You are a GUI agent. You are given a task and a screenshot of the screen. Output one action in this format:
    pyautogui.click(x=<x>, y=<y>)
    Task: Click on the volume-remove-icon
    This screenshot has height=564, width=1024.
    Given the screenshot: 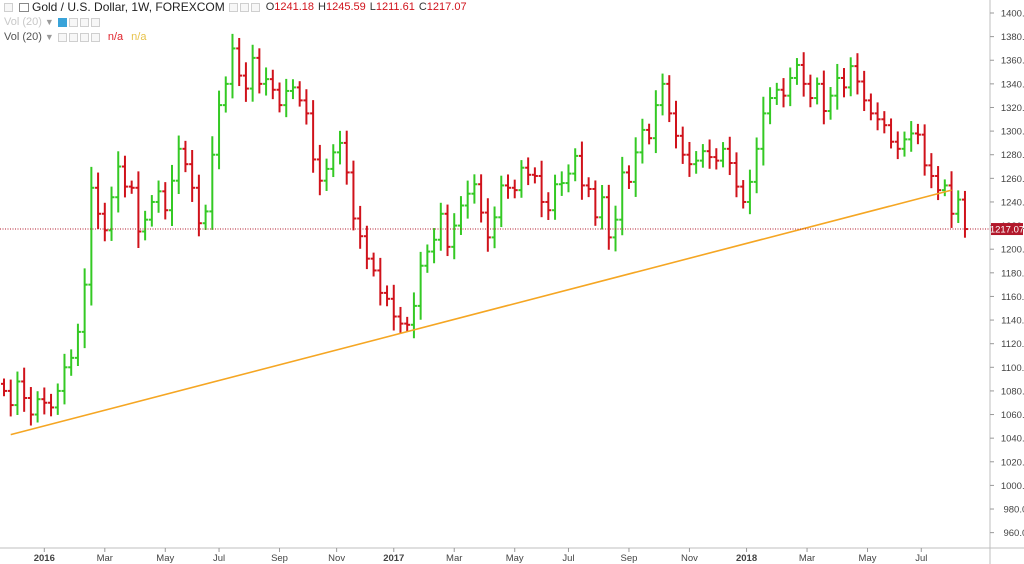 What is the action you would take?
    pyautogui.click(x=95, y=37)
    